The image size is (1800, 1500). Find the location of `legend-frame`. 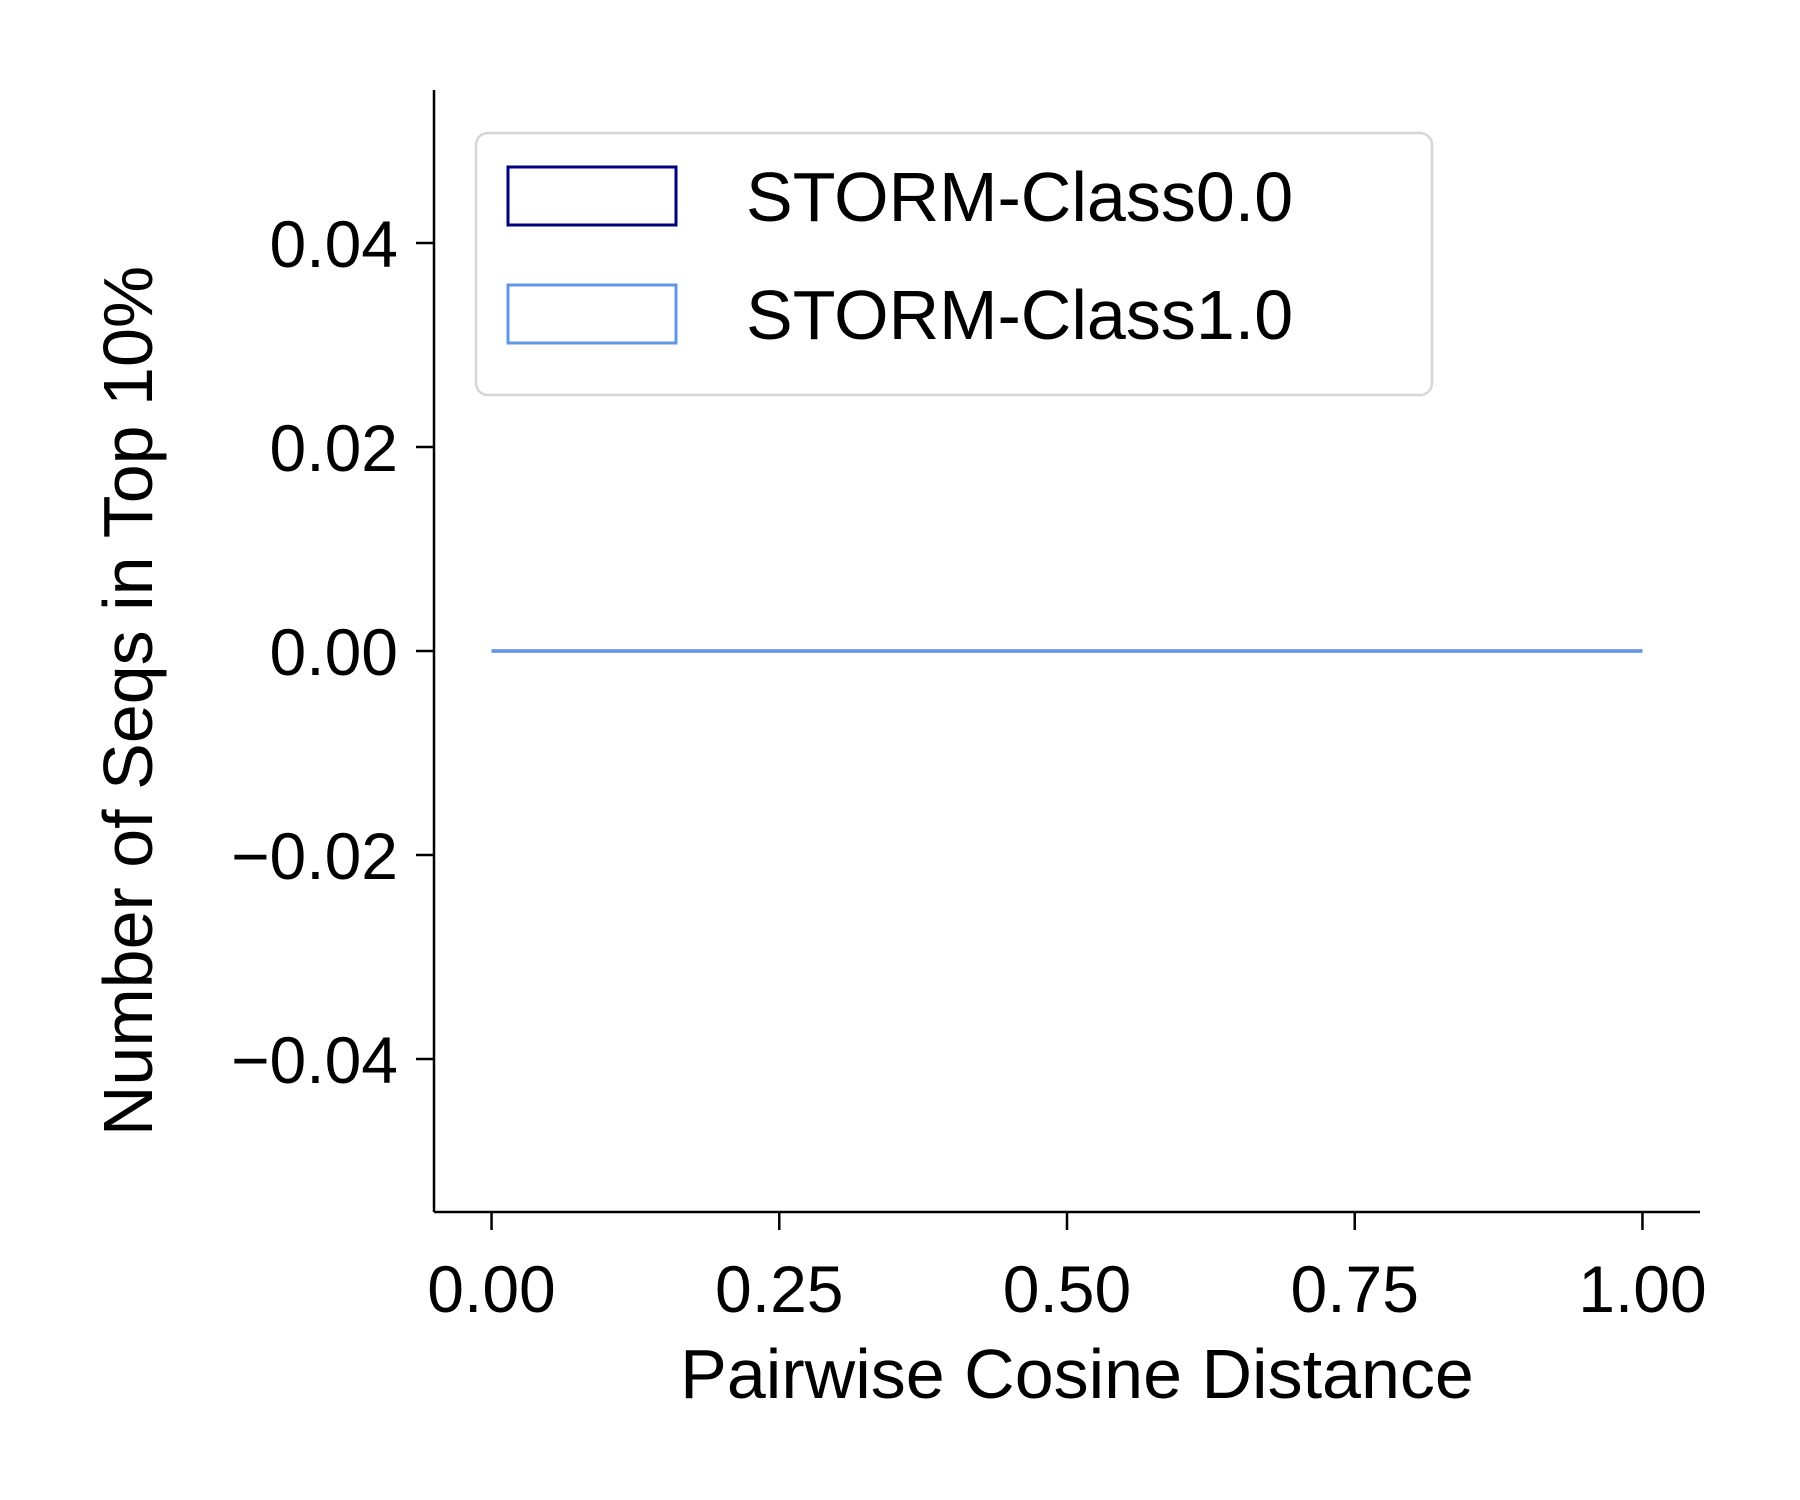

legend-frame is located at coordinates (954, 264).